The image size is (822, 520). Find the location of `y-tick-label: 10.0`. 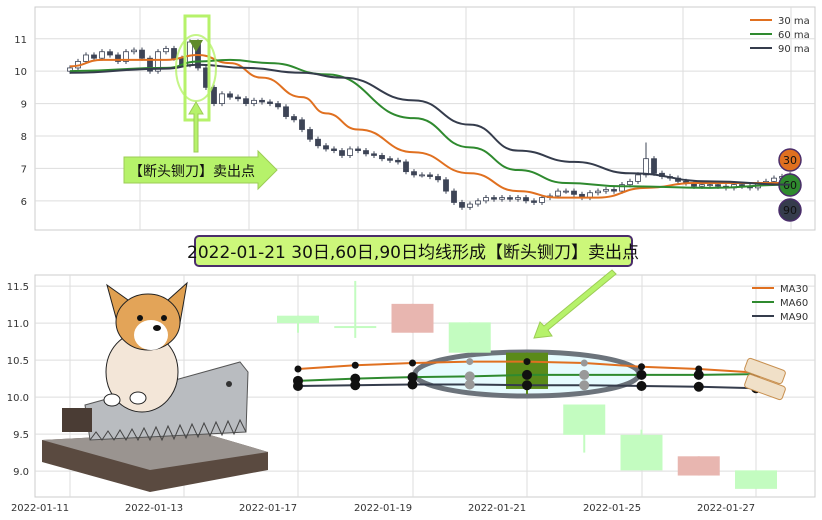

y-tick-label: 10.0 is located at coordinates (18, 398).